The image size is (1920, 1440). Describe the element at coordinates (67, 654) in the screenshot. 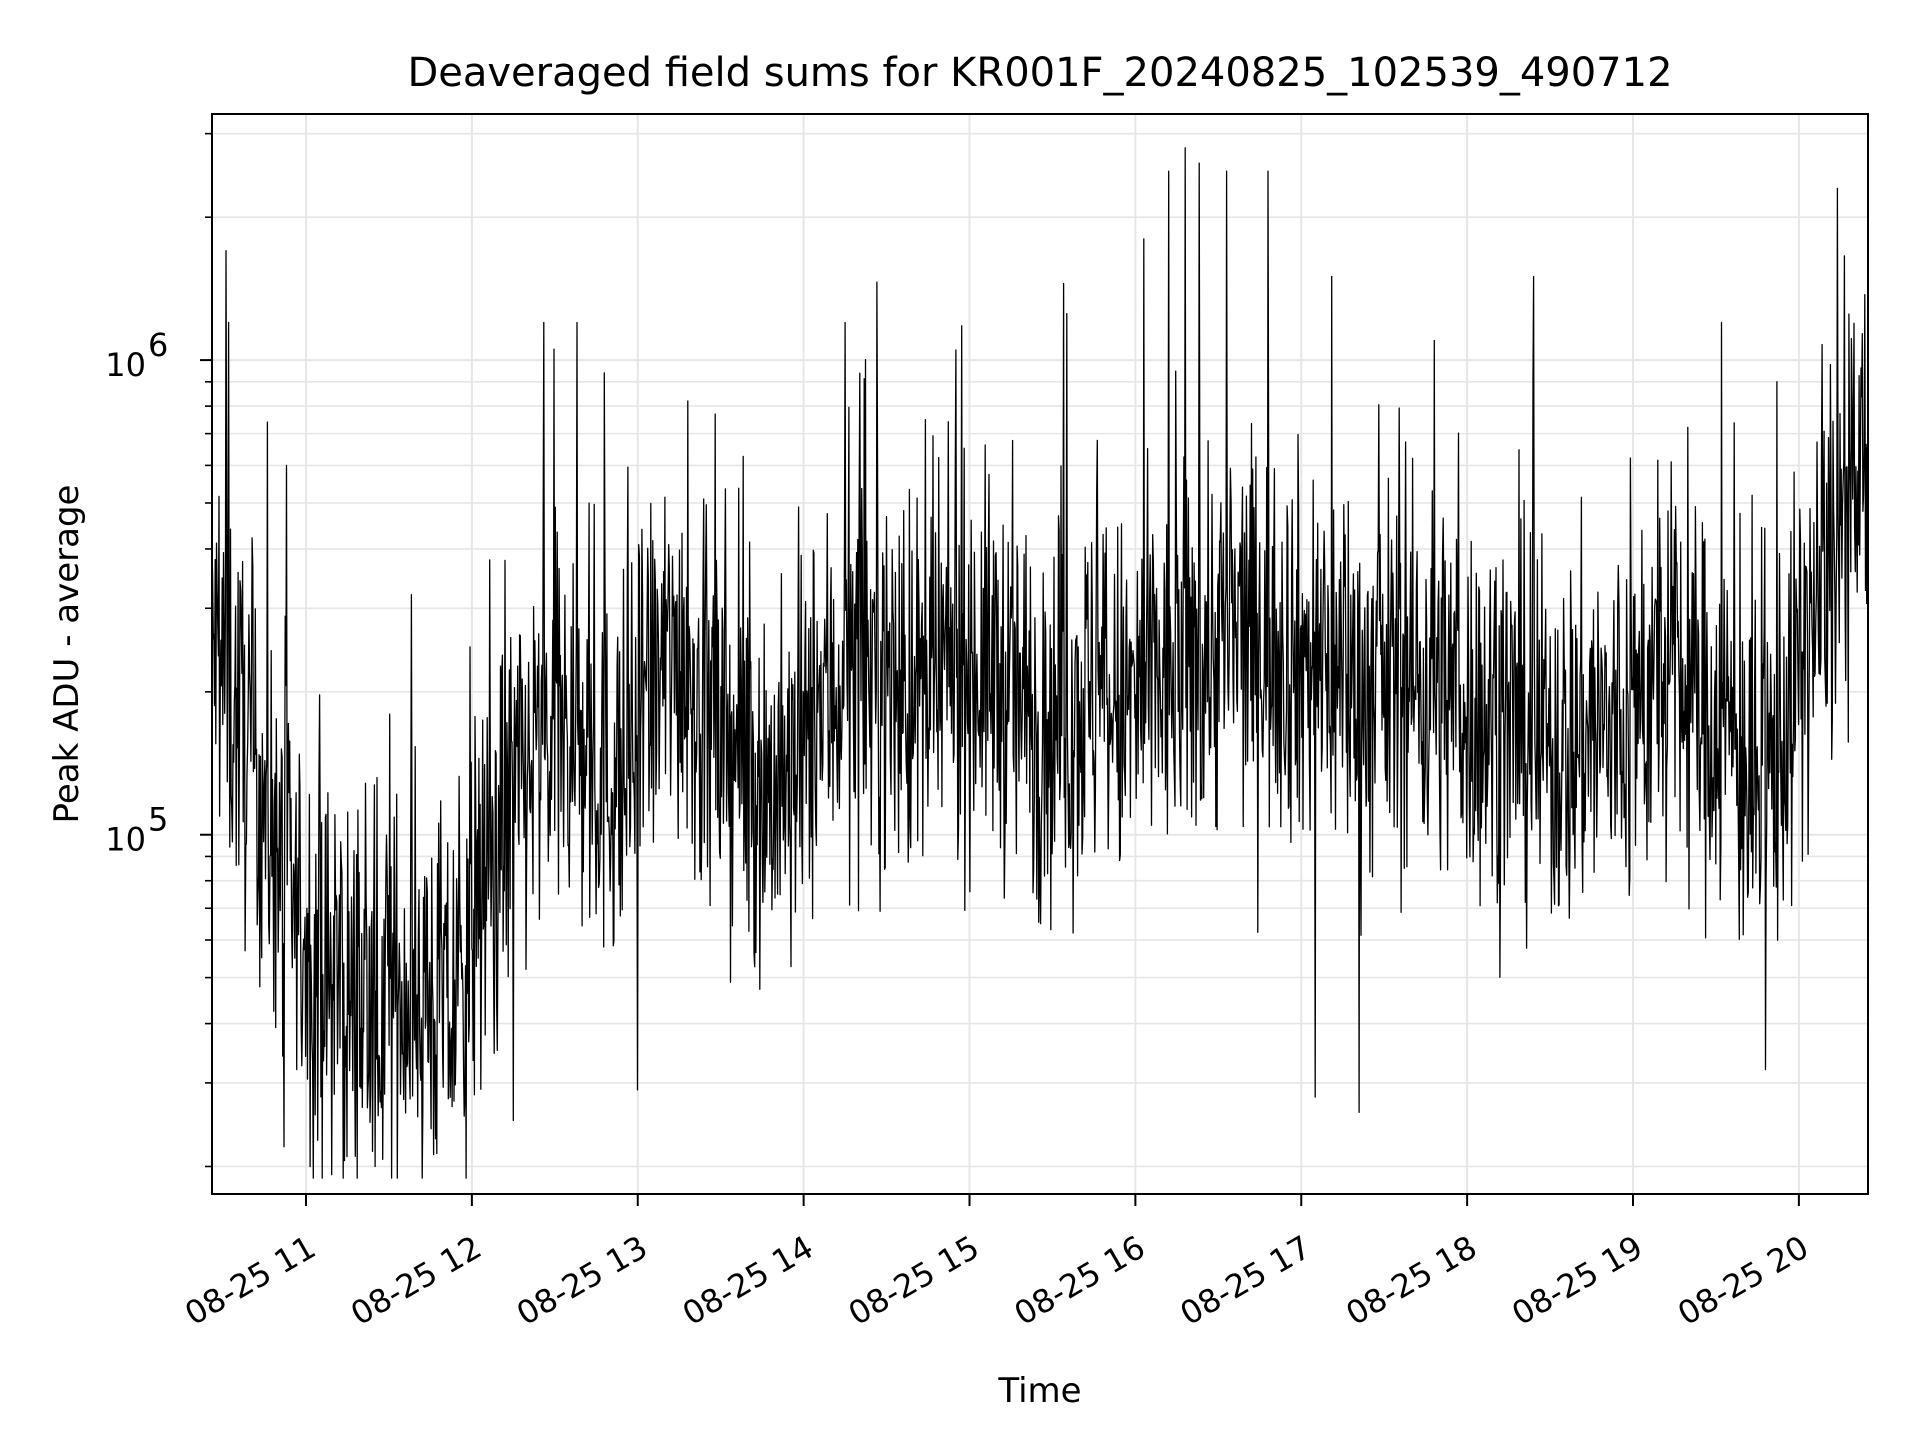

I see `y-axis-label: Peak ADU - average` at that location.